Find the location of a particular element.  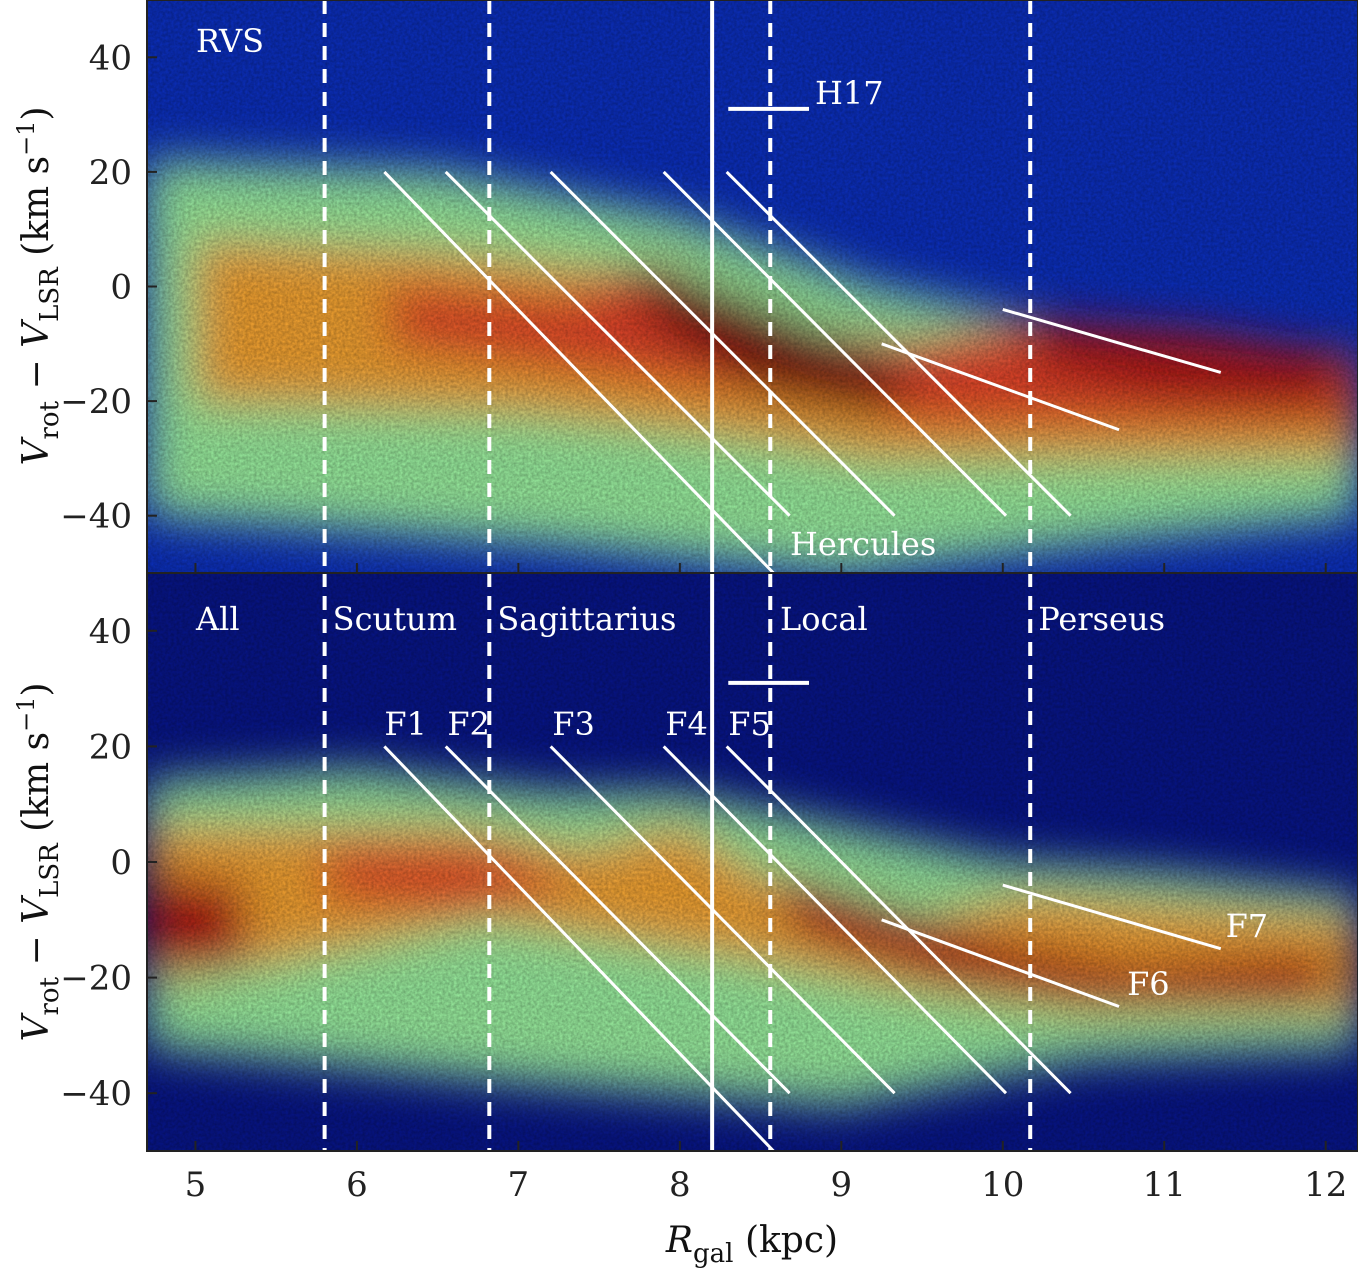

top-ytick-label: 0 is located at coordinates (121, 288).